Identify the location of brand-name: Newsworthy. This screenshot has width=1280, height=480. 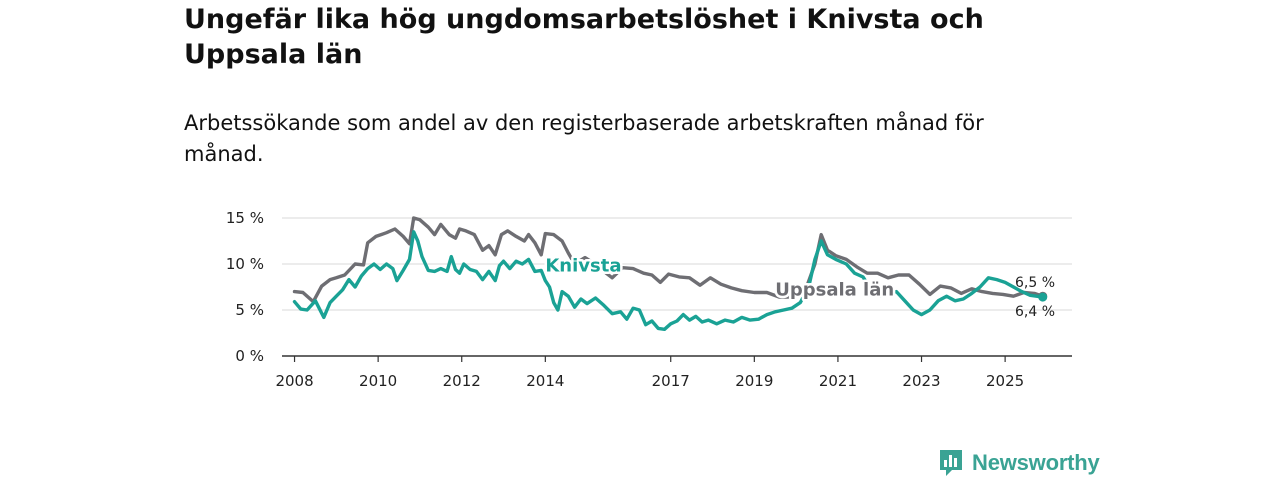
(1036, 462).